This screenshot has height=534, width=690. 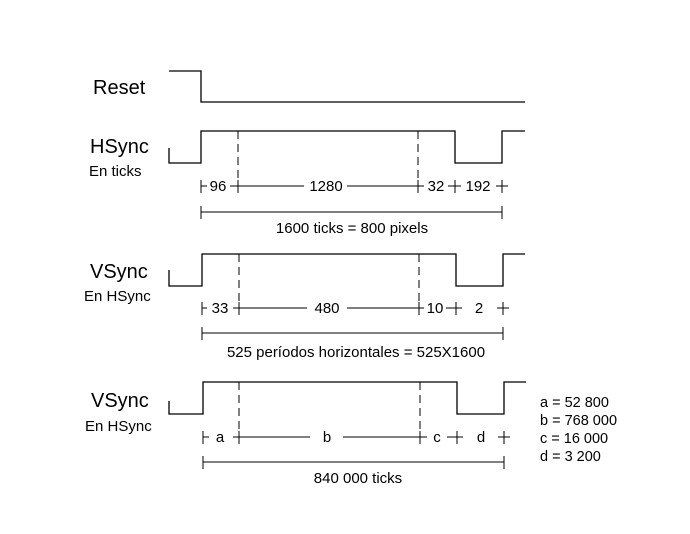 What do you see at coordinates (352, 228) in the screenshot?
I see `hsync-total: 1600 ticks = 800 pixels` at bounding box center [352, 228].